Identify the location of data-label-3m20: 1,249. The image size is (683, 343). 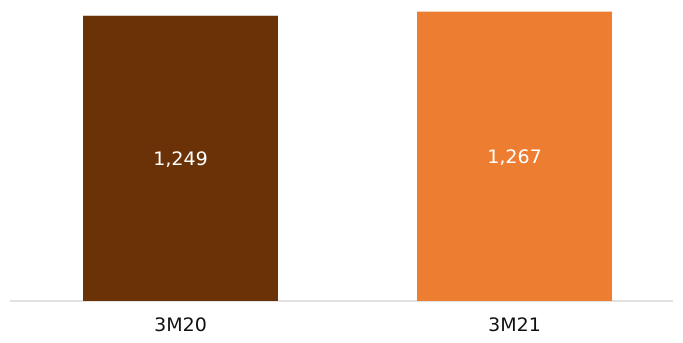
(180, 159).